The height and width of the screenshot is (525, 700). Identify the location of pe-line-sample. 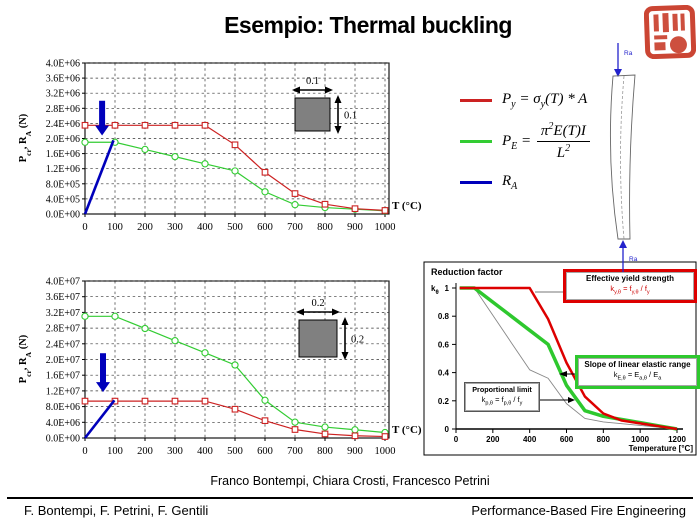
(476, 141).